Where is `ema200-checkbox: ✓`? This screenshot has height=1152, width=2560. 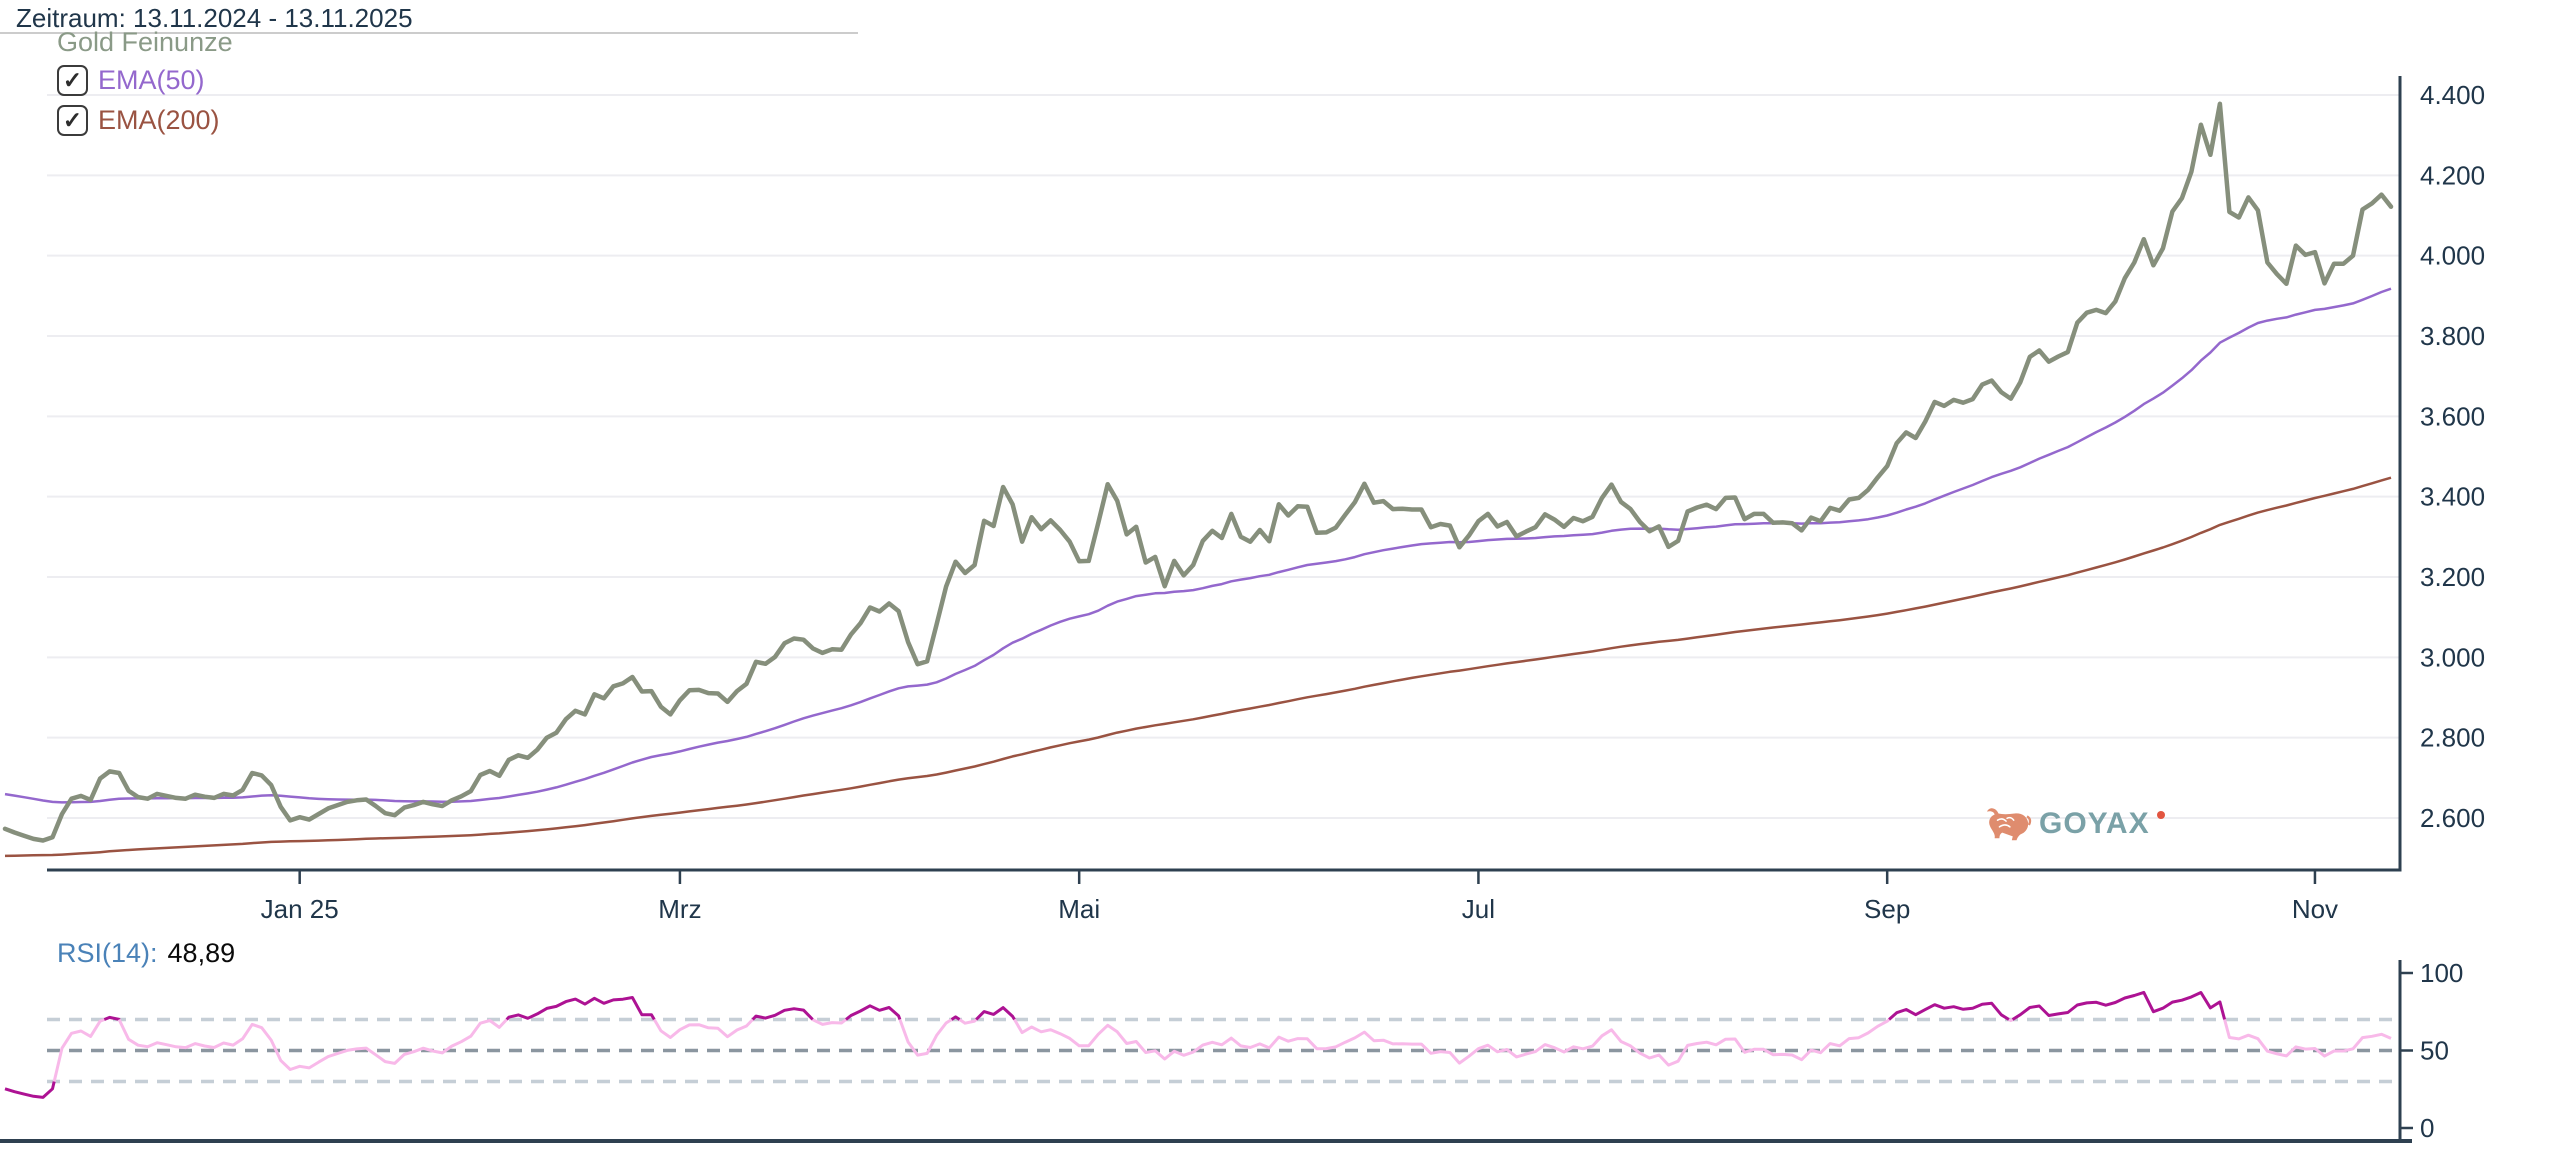
ema200-checkbox: ✓ is located at coordinates (72, 120).